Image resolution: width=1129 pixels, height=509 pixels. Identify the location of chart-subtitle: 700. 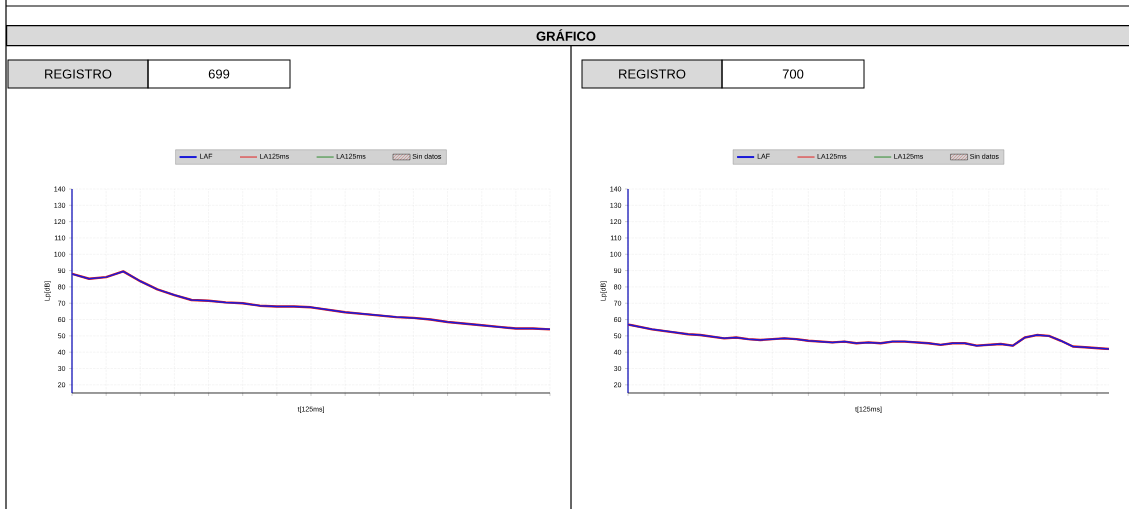
(793, 74).